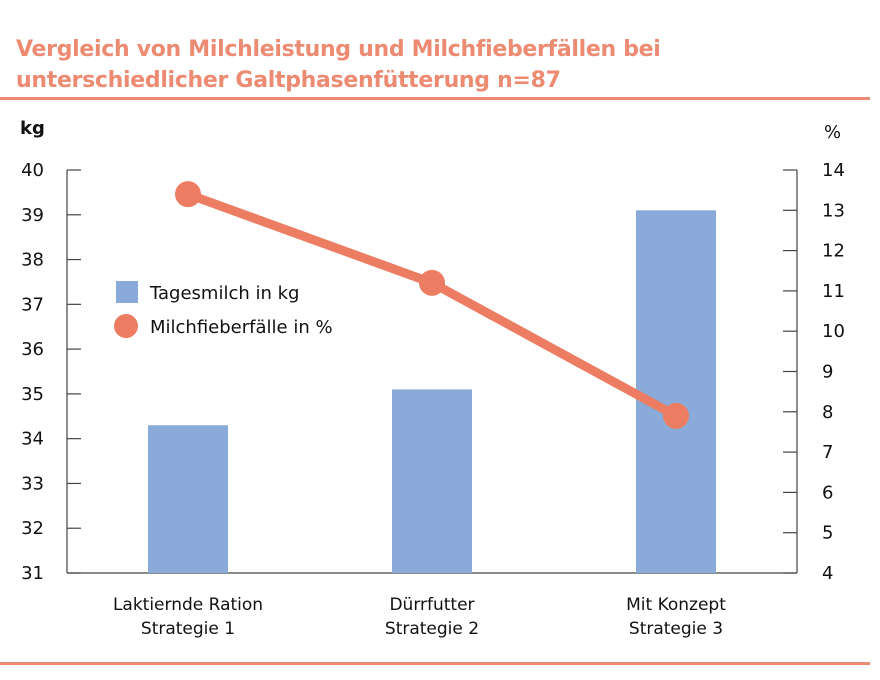  Describe the element at coordinates (827, 533) in the screenshot. I see `right-tick-label: 5` at that location.